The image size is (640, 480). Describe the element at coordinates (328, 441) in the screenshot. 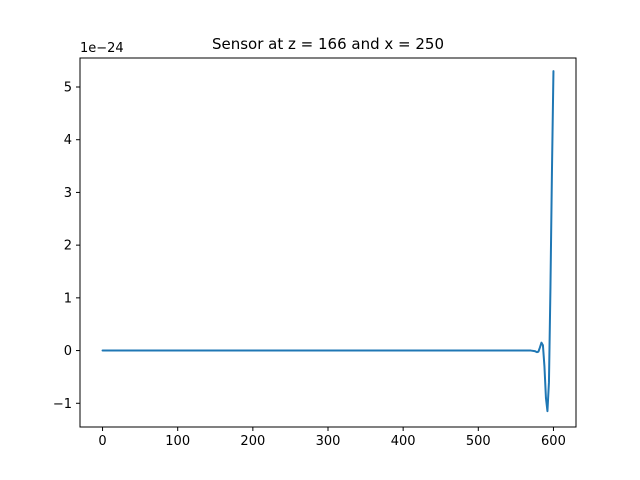

I see `x-tick-label: 300` at that location.